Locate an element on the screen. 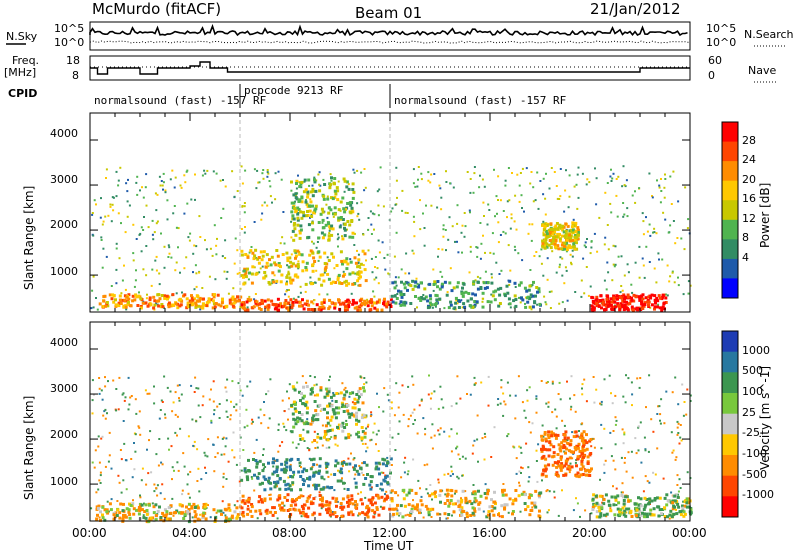 This screenshot has height=554, width=800. velocity-colorbar-tick-label: -1000 is located at coordinates (758, 494).